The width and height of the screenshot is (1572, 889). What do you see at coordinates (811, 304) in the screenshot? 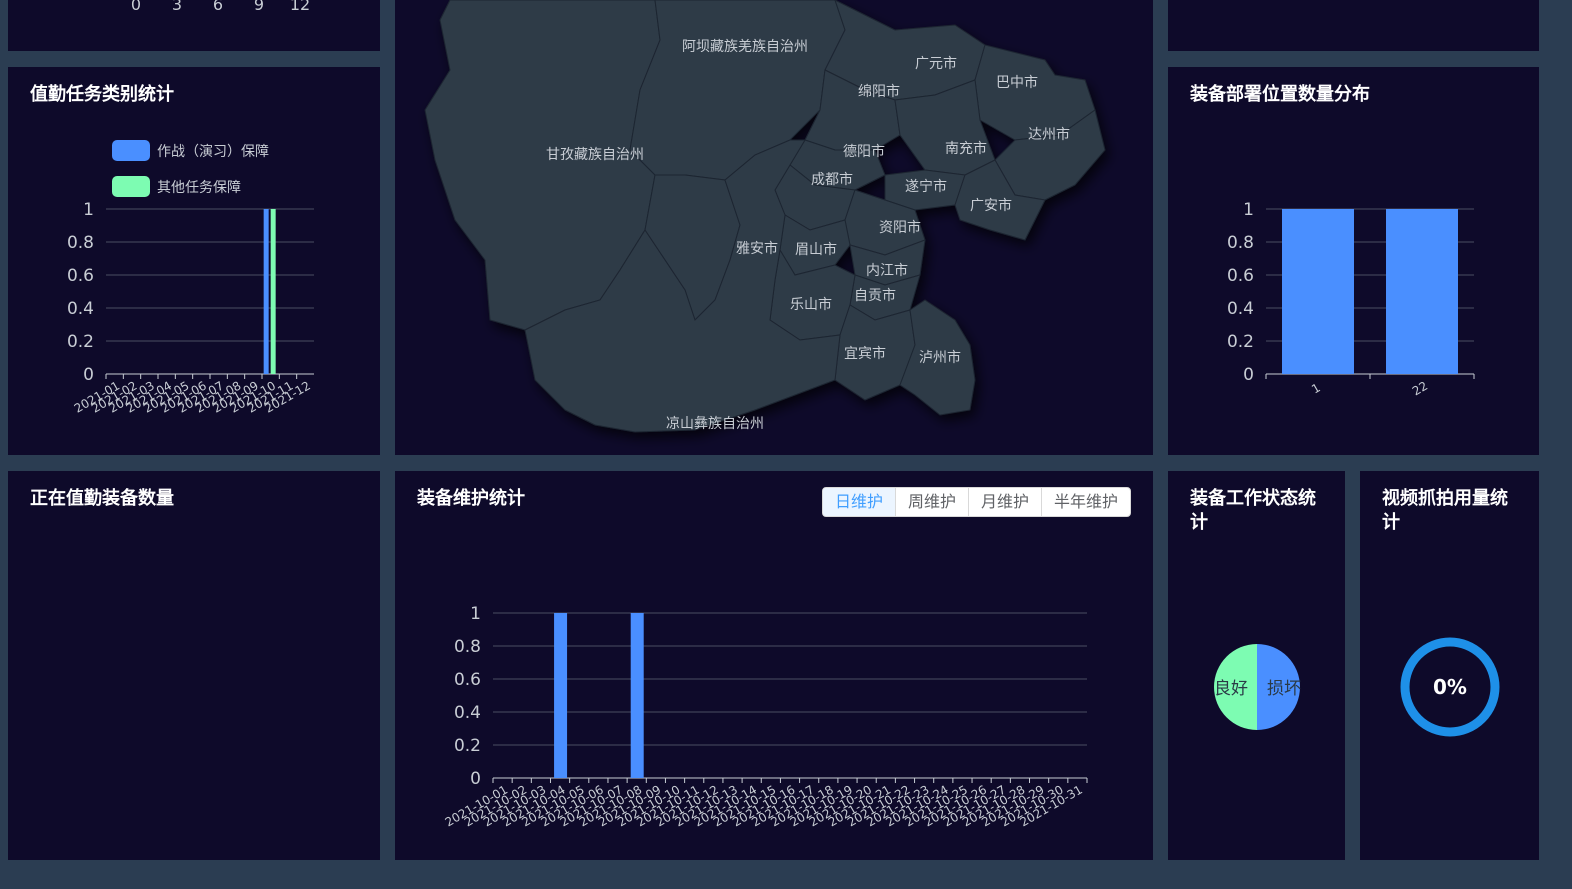
I see `map-region-label: 乐山市` at bounding box center [811, 304].